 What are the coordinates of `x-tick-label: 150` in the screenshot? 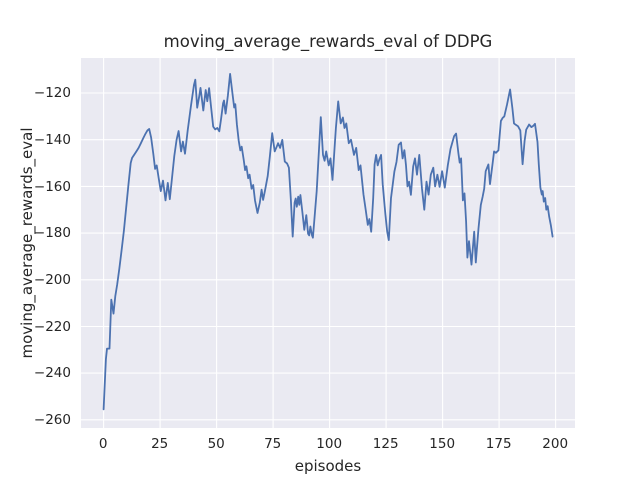 It's located at (442, 444).